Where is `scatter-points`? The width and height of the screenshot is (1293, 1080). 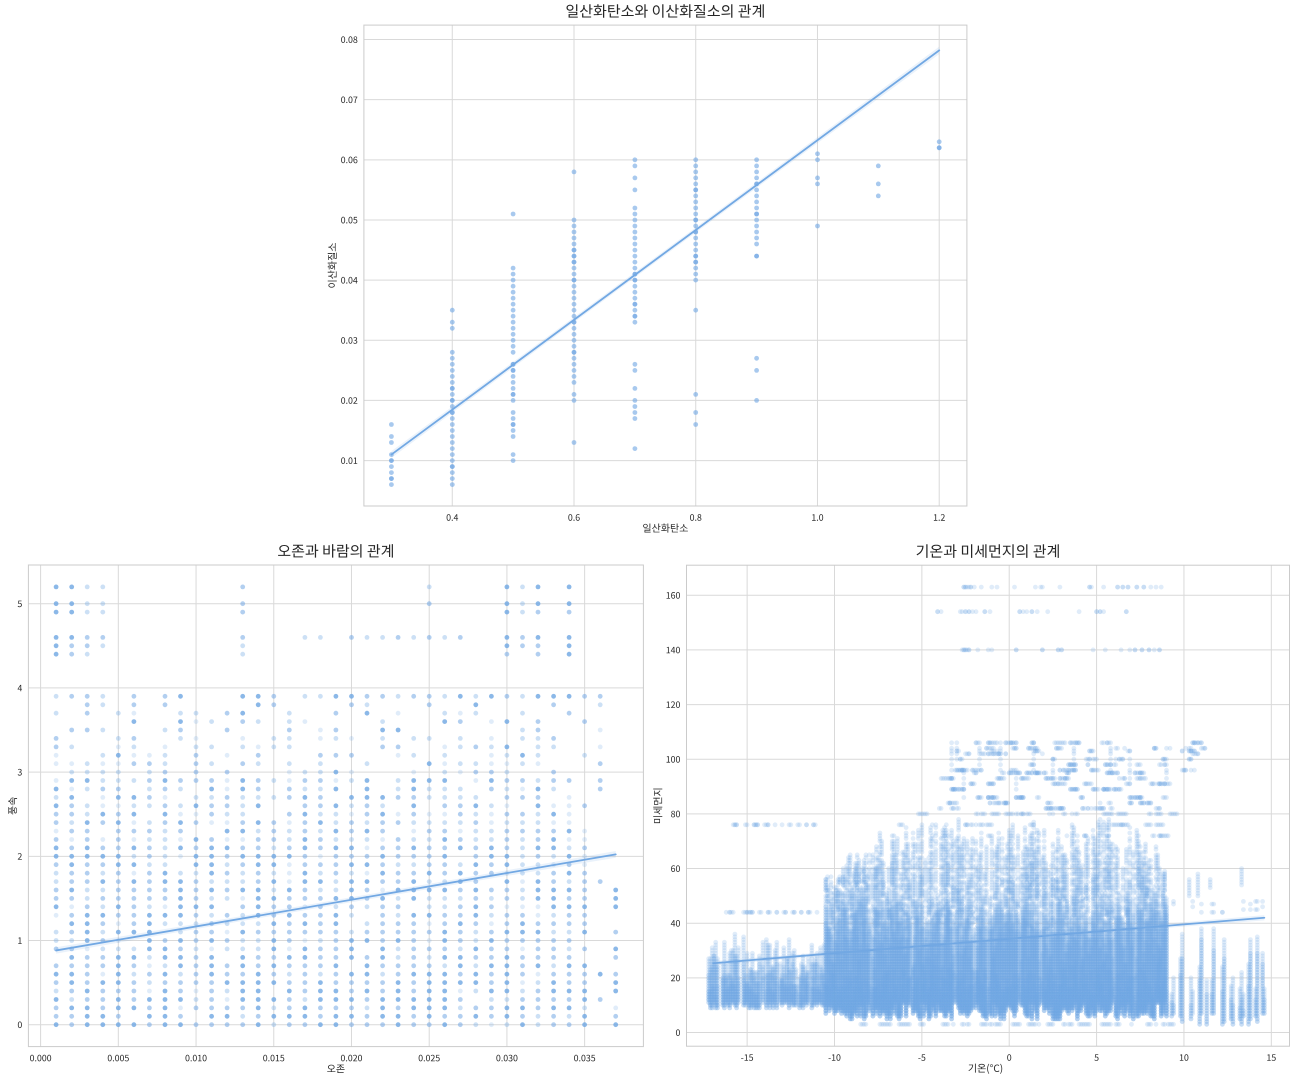 scatter-points is located at coordinates (665, 313).